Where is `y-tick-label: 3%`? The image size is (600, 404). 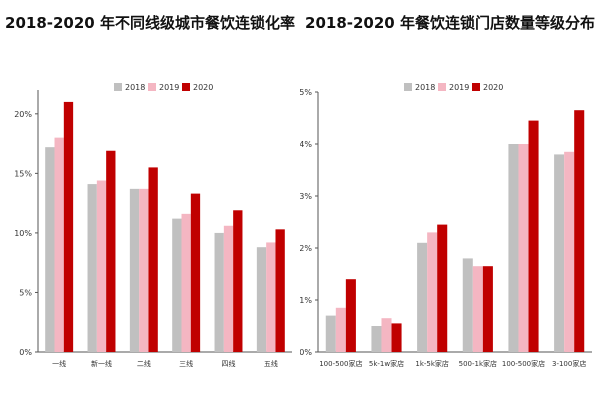 y-tick-label: 3% is located at coordinates (306, 196).